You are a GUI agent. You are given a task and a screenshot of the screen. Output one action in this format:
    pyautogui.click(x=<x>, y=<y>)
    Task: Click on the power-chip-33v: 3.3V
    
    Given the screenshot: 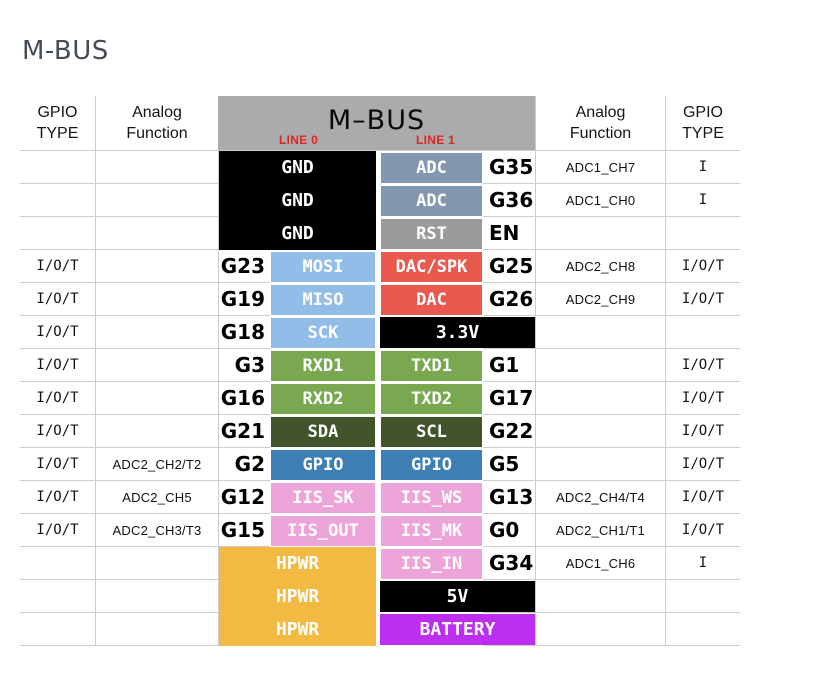 What is the action you would take?
    pyautogui.click(x=457, y=332)
    